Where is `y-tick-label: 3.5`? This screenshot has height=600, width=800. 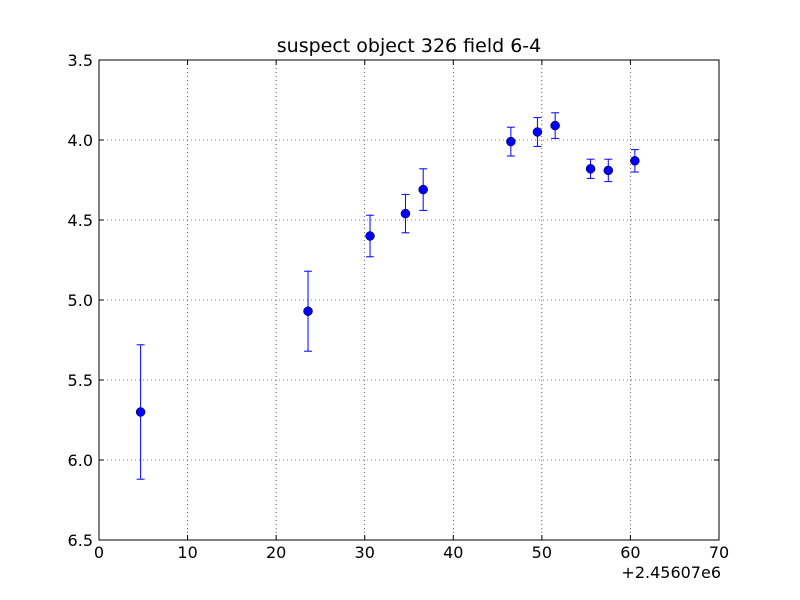 y-tick-label: 3.5 is located at coordinates (80, 60).